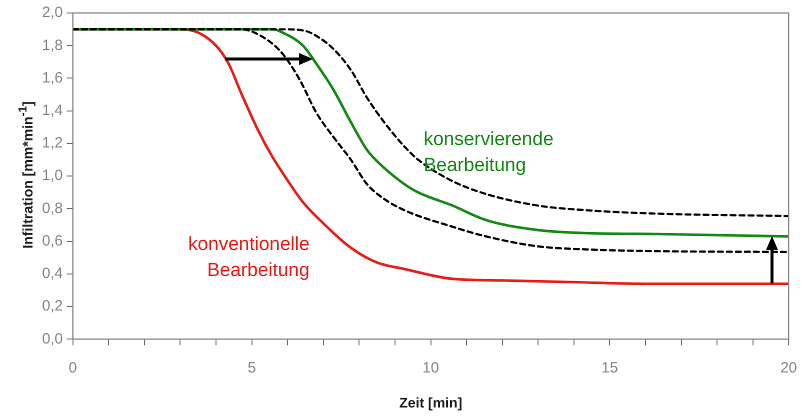 The width and height of the screenshot is (811, 418). Describe the element at coordinates (73, 367) in the screenshot. I see `x-tick-label: 0` at that location.